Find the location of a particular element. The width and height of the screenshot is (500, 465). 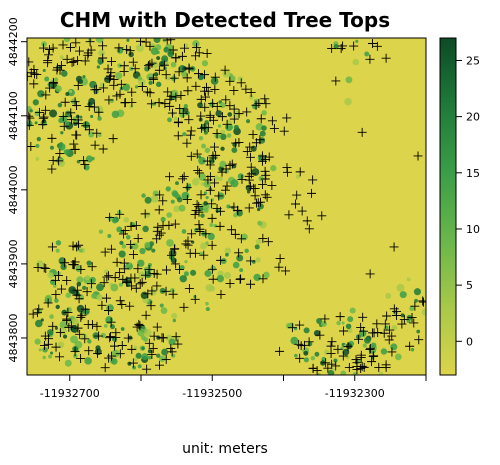

y-tick-label: 4844200 is located at coordinates (13, 41).